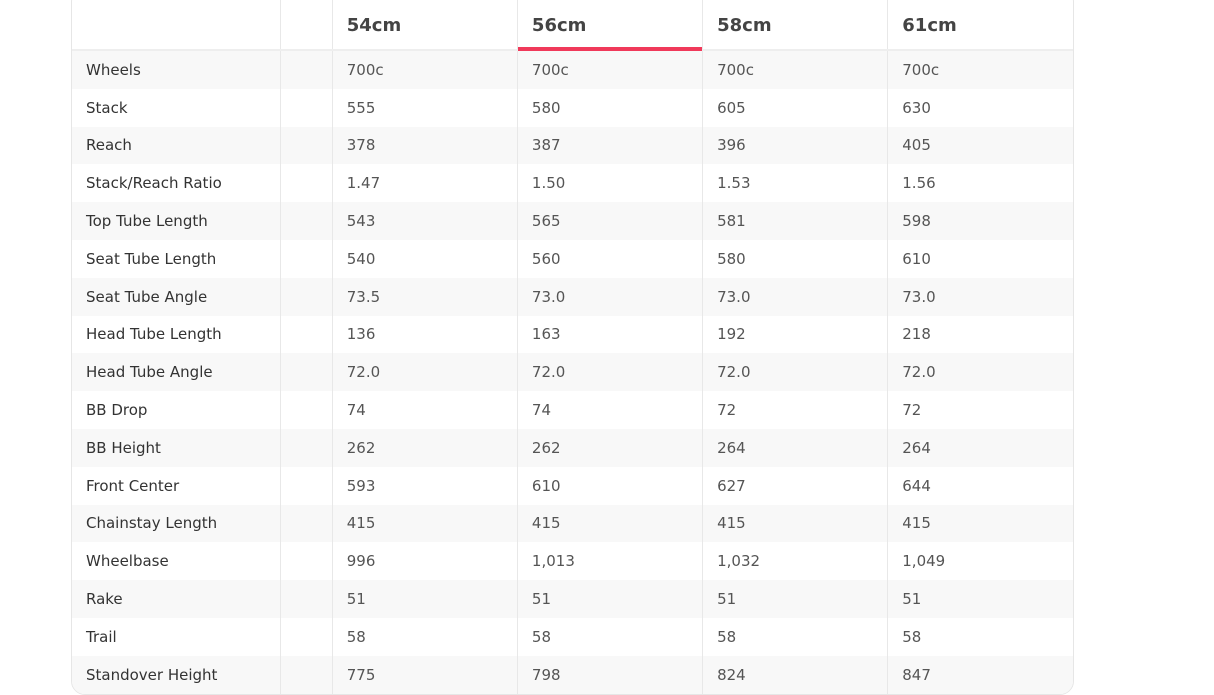  Describe the element at coordinates (980, 145) in the screenshot. I see `value-cell: 405` at that location.